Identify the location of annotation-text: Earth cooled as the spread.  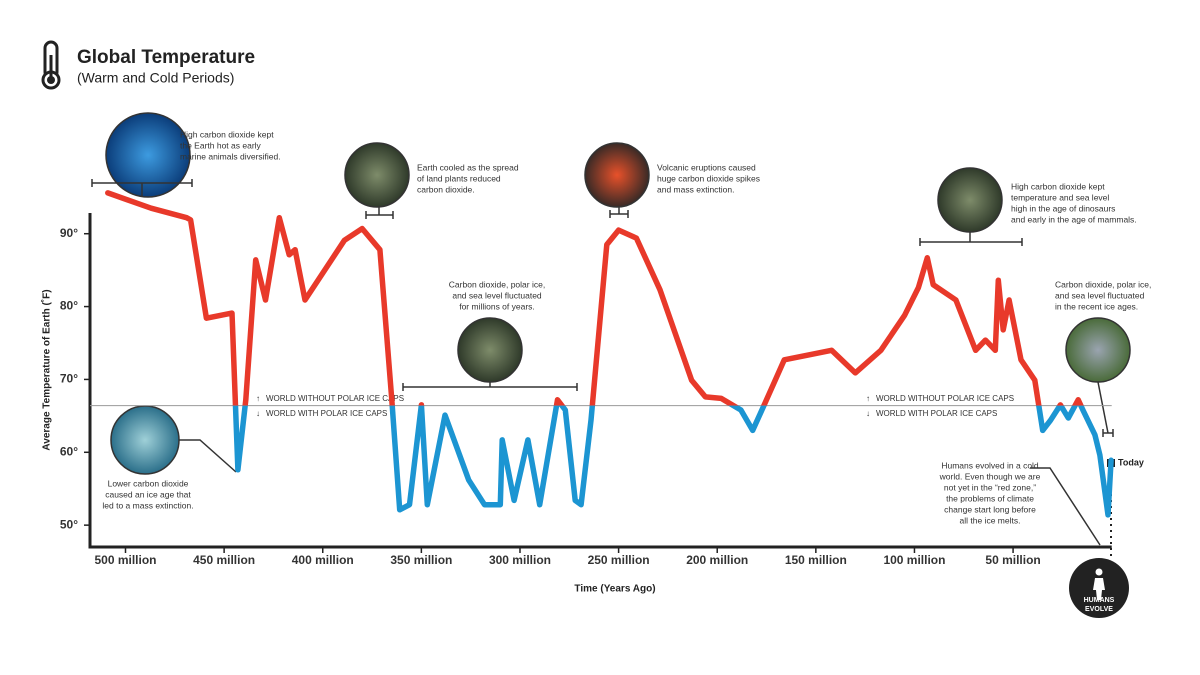
(468, 167).